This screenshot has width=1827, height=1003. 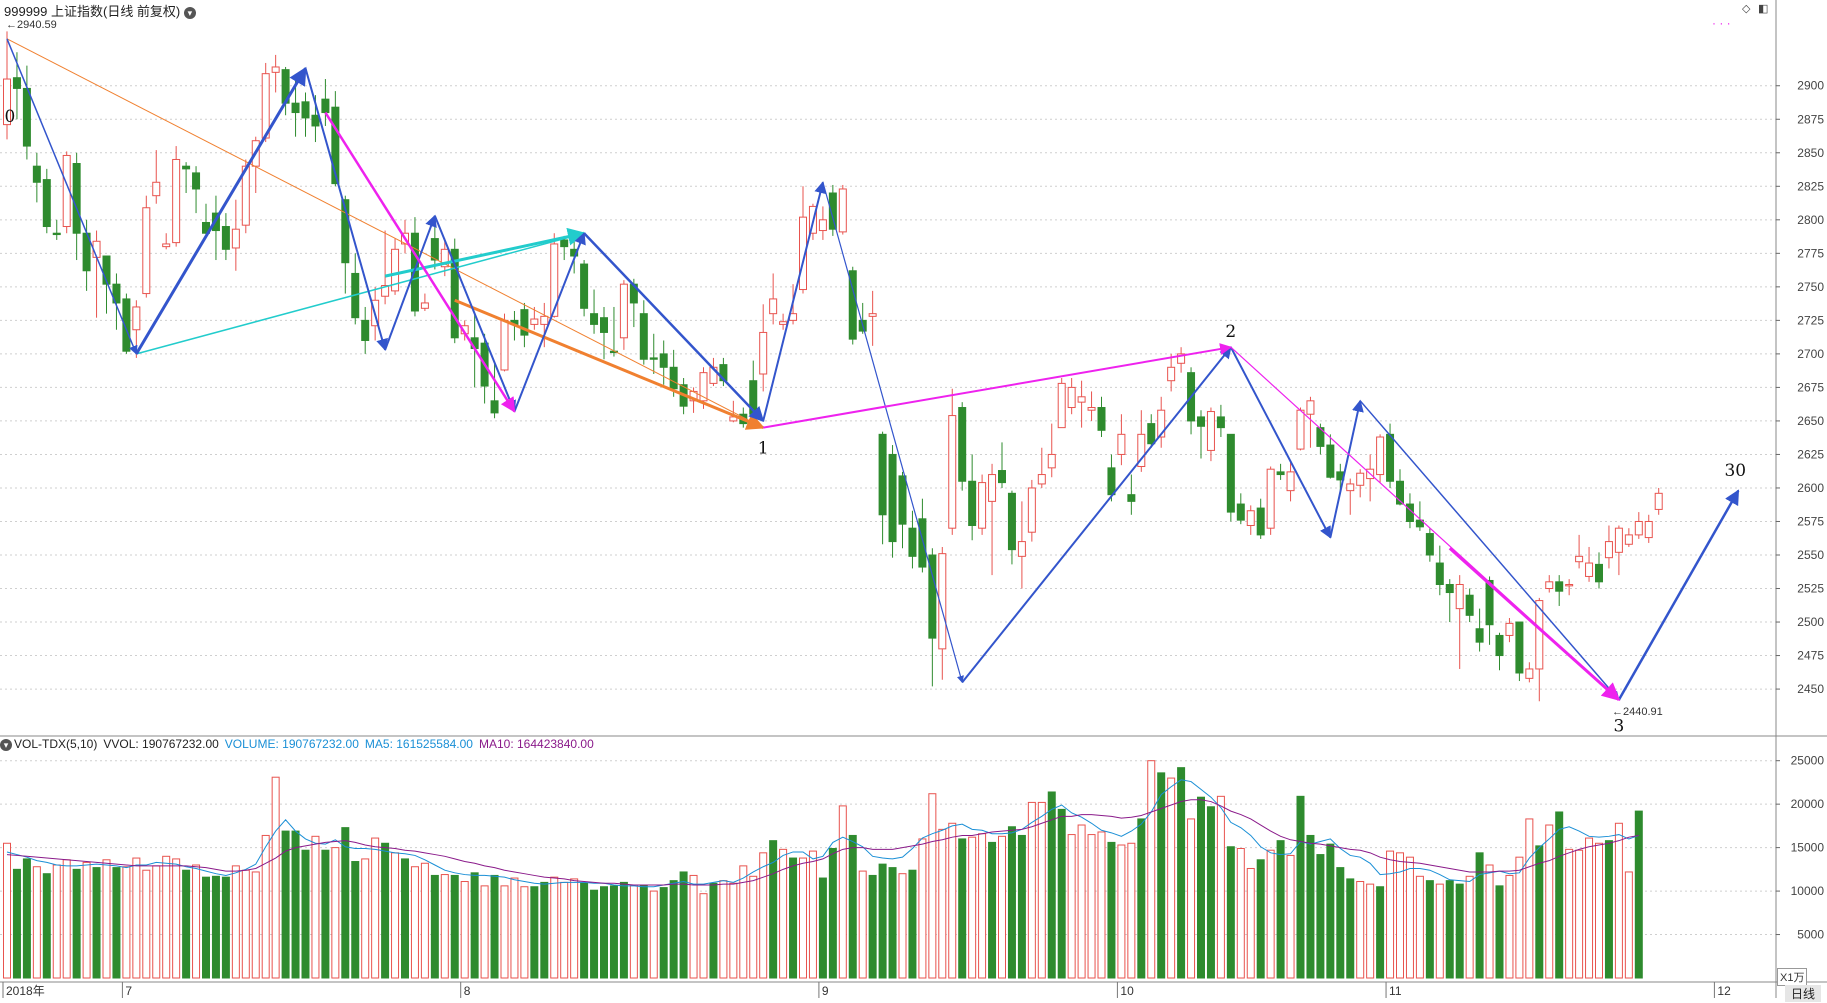 What do you see at coordinates (1810, 622) in the screenshot?
I see `price-tick-label: 2500` at bounding box center [1810, 622].